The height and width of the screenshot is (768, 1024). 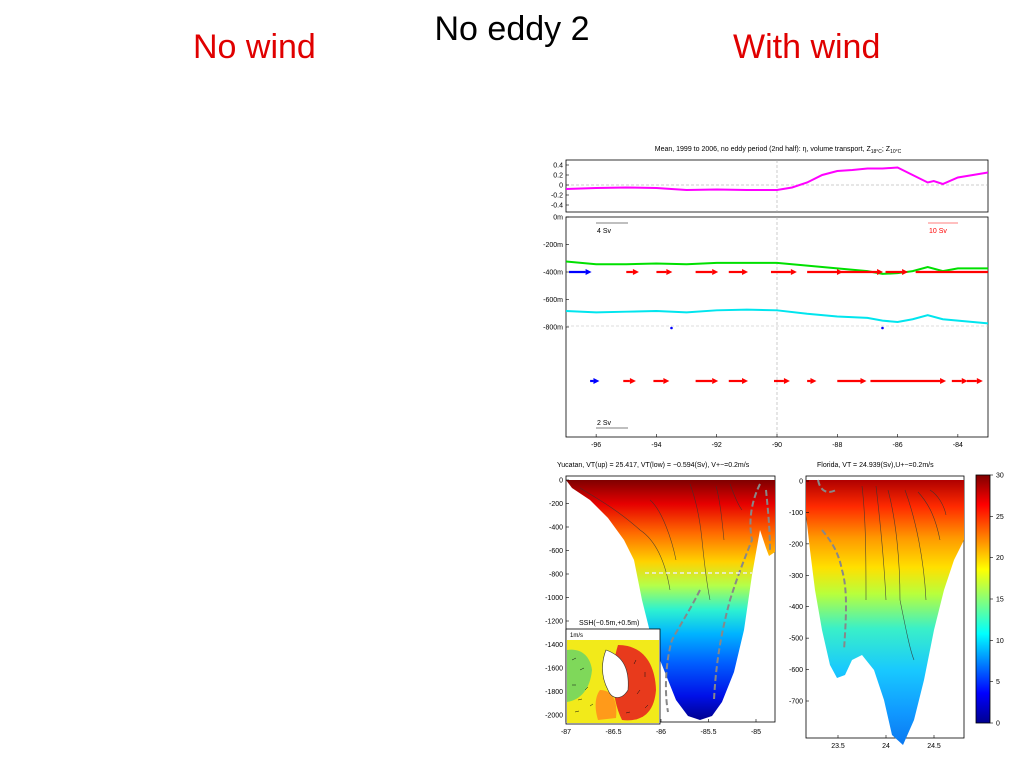 I want to click on scale-label-2sv: 2 Sv, so click(x=604, y=423).